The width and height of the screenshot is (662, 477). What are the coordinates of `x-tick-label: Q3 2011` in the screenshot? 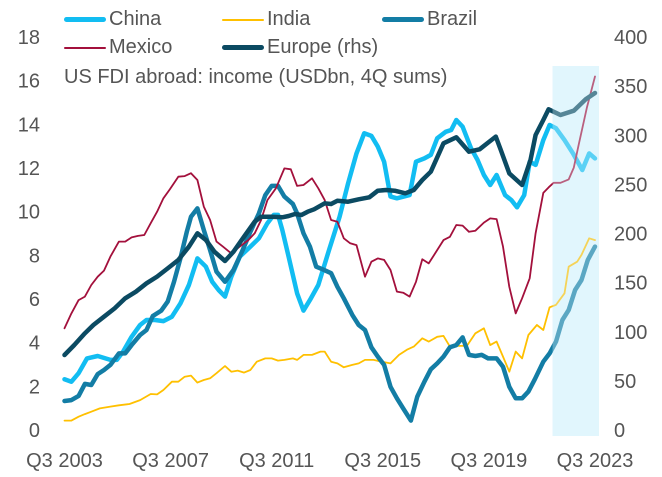 It's located at (276, 461).